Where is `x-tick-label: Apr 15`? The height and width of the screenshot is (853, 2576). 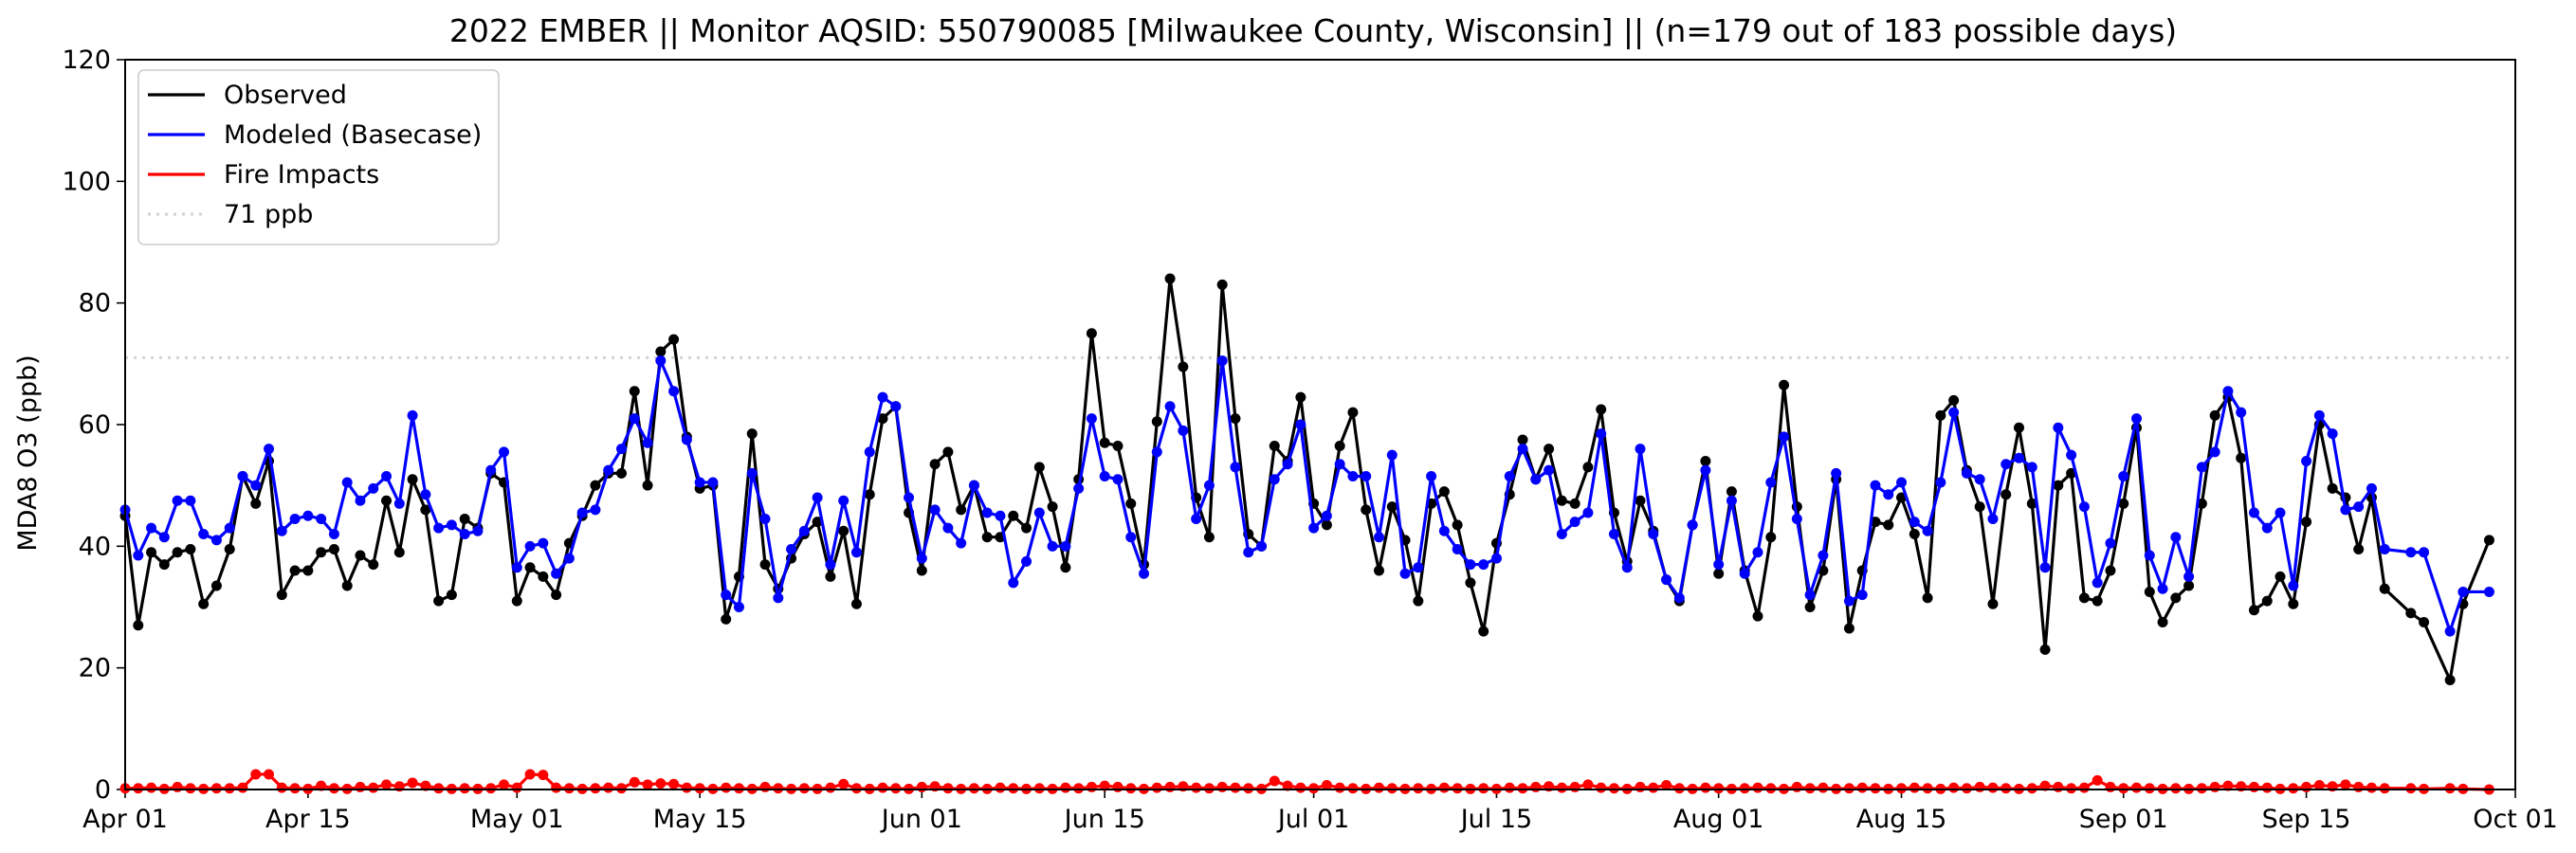 x-tick-label: Apr 15 is located at coordinates (308, 819).